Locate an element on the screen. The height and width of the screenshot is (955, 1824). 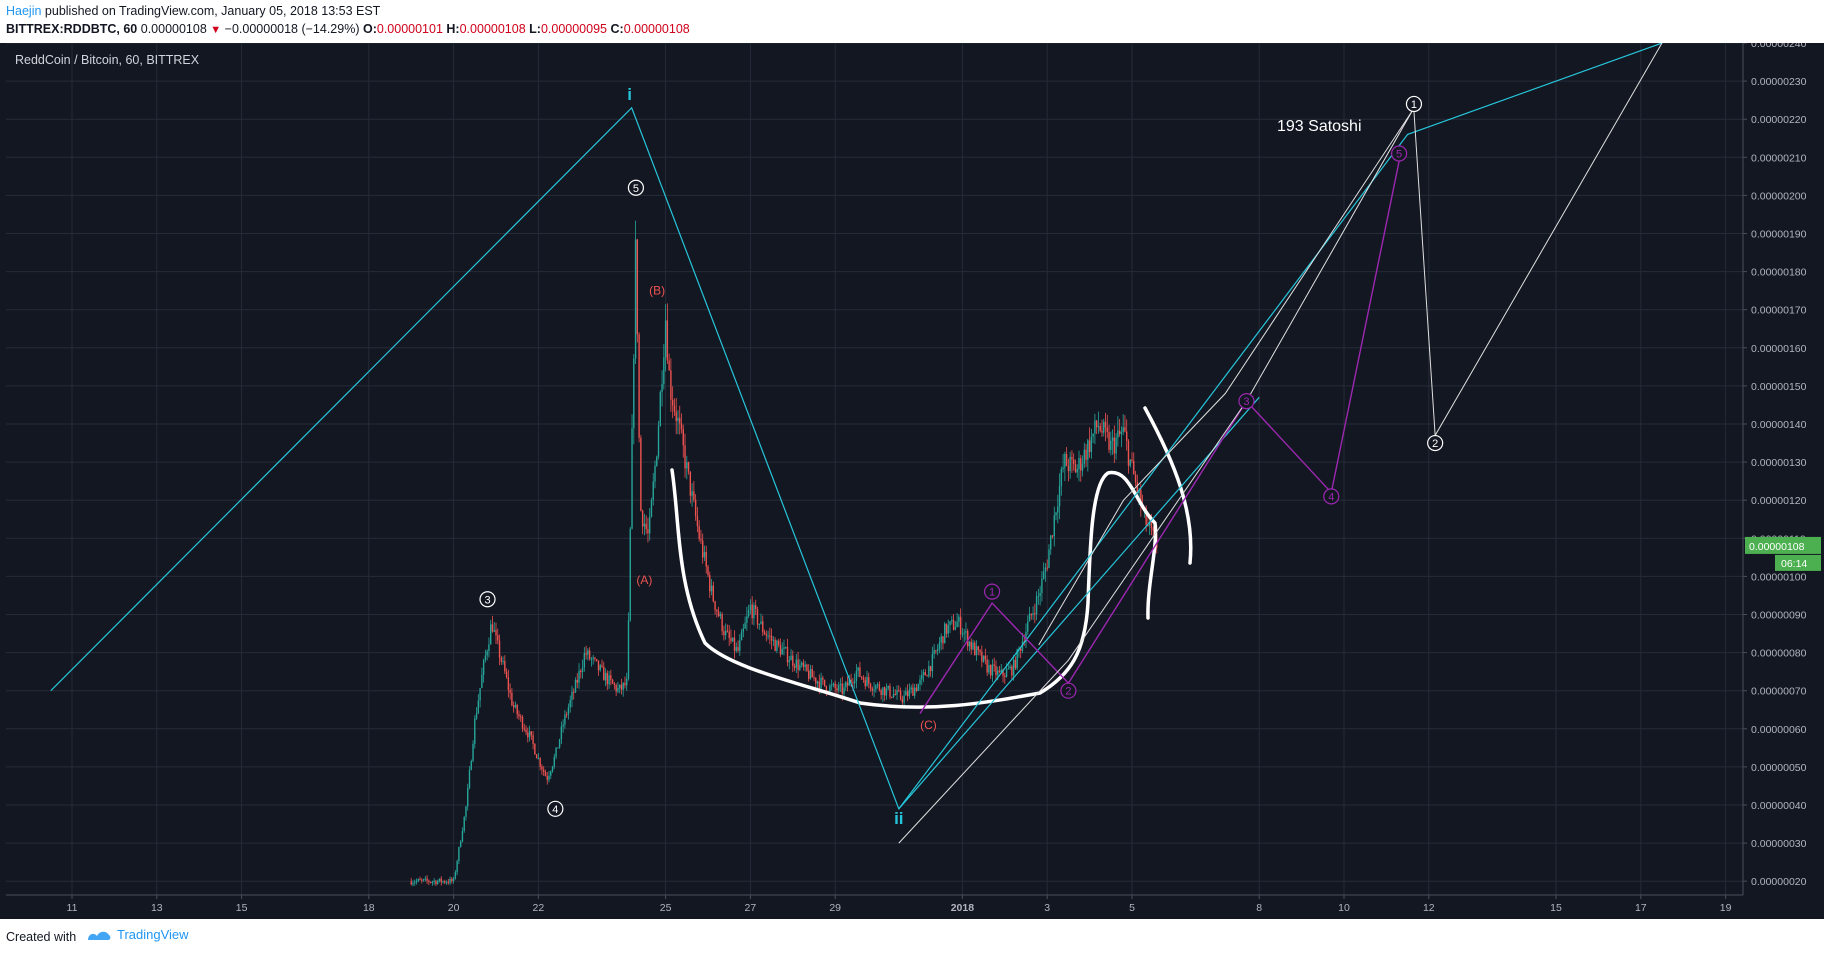
author-link: Haejin is located at coordinates (24, 11).